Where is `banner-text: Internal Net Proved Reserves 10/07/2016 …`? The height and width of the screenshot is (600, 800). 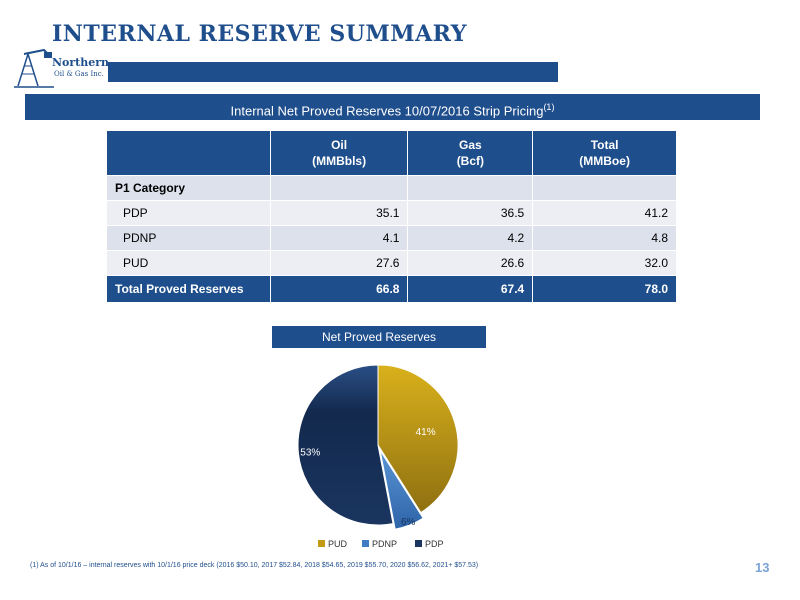
banner-text: Internal Net Proved Reserves 10/07/2016 … is located at coordinates (387, 111).